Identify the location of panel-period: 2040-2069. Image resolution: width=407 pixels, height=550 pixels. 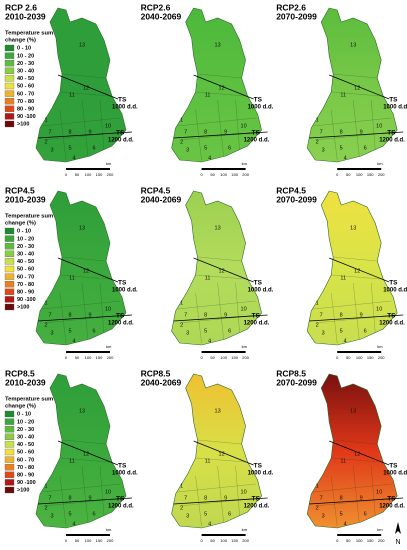
(161, 382).